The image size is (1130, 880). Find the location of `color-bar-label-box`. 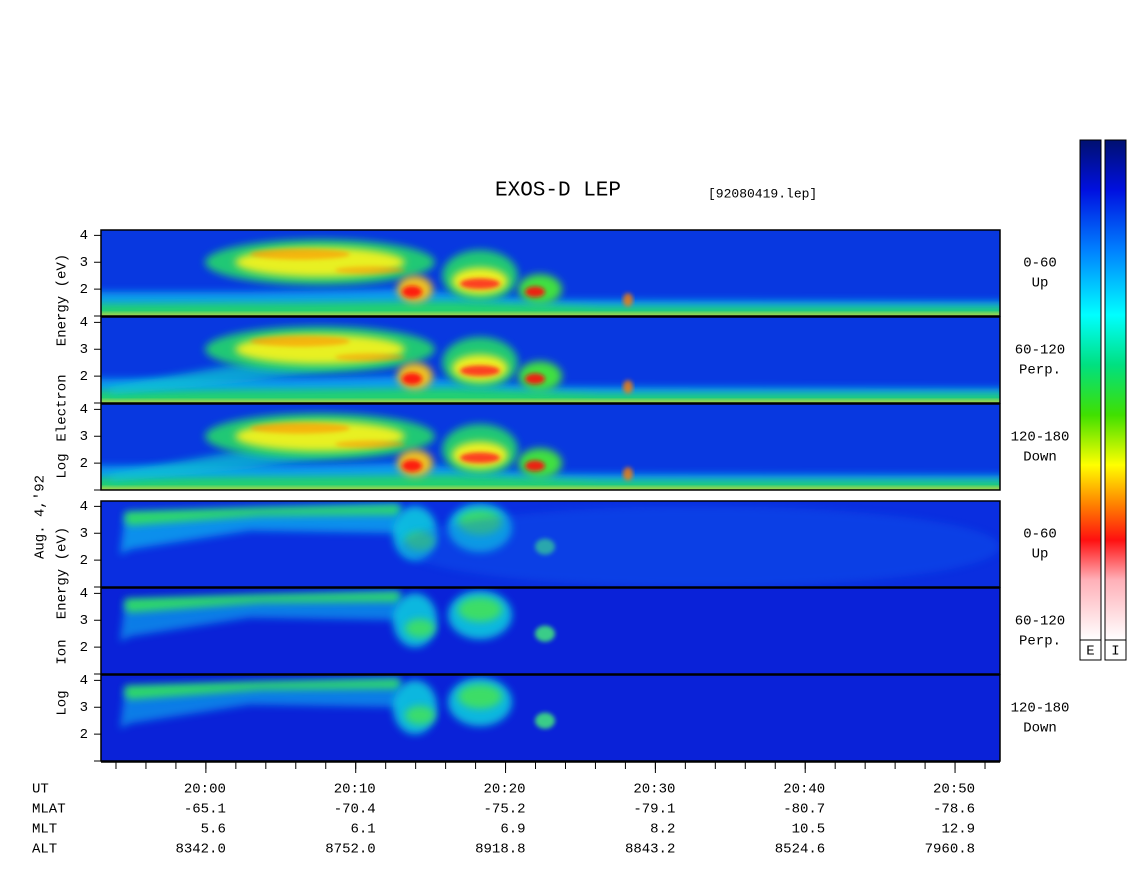

color-bar-label-box is located at coordinates (1115, 650).